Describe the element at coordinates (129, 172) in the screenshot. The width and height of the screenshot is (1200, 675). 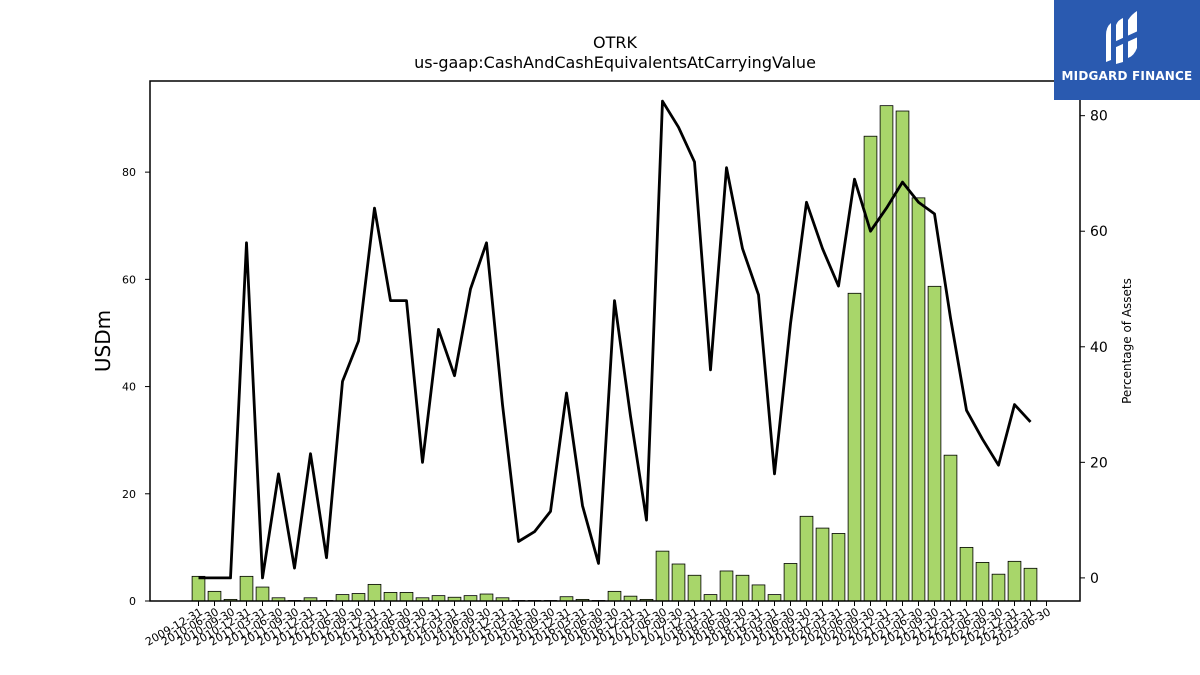
I see `y-tick-label: 80` at that location.